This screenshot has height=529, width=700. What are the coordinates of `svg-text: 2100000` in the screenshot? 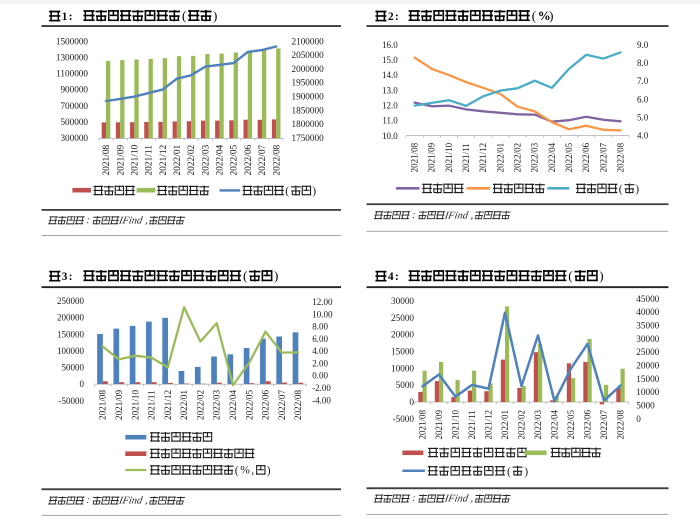 It's located at (308, 41).